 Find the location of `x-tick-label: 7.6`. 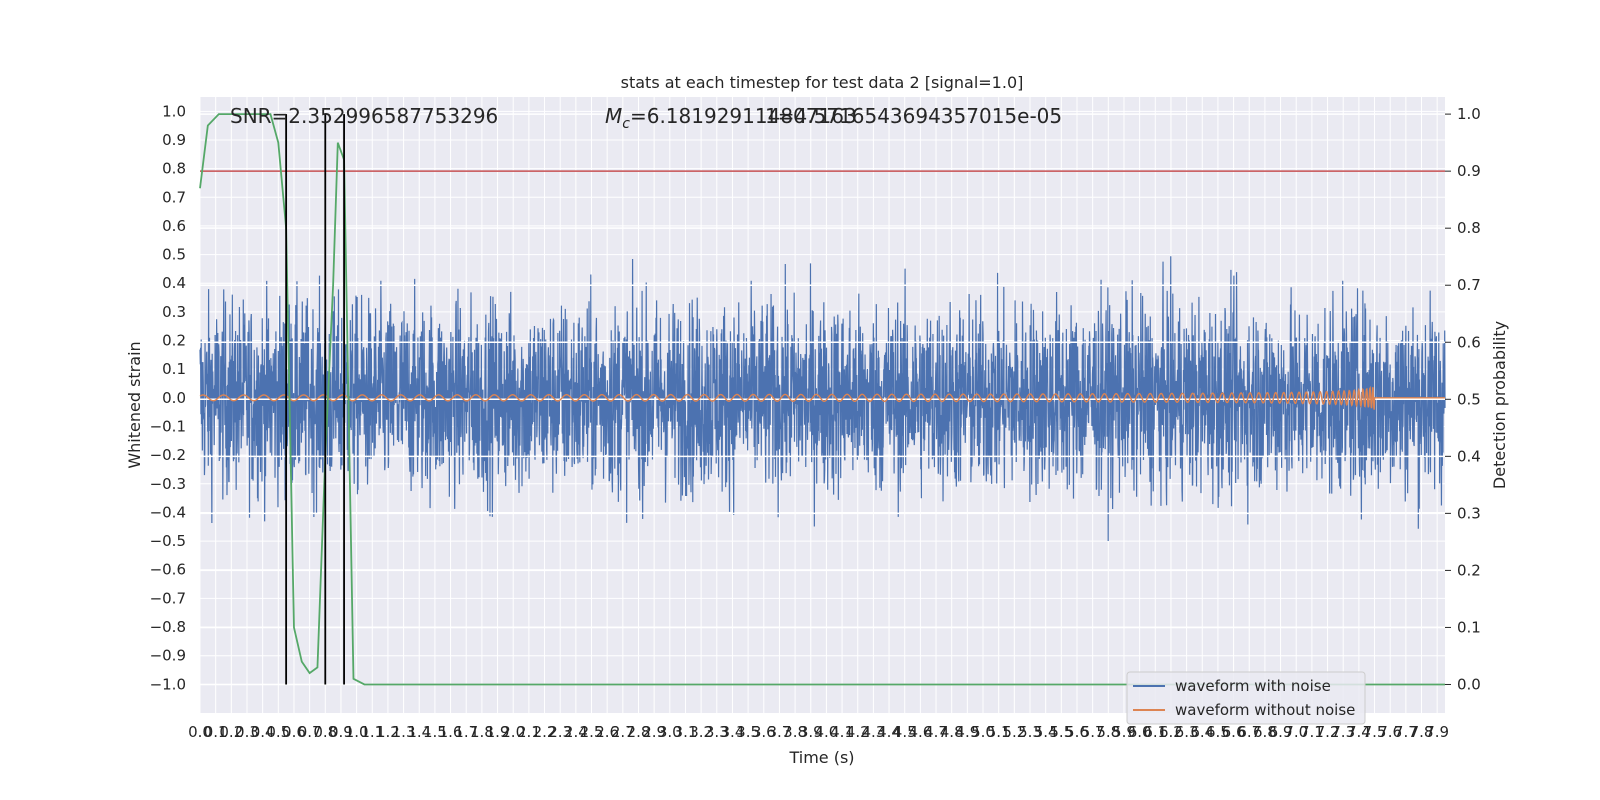

x-tick-label: 7.6 is located at coordinates (1390, 732).